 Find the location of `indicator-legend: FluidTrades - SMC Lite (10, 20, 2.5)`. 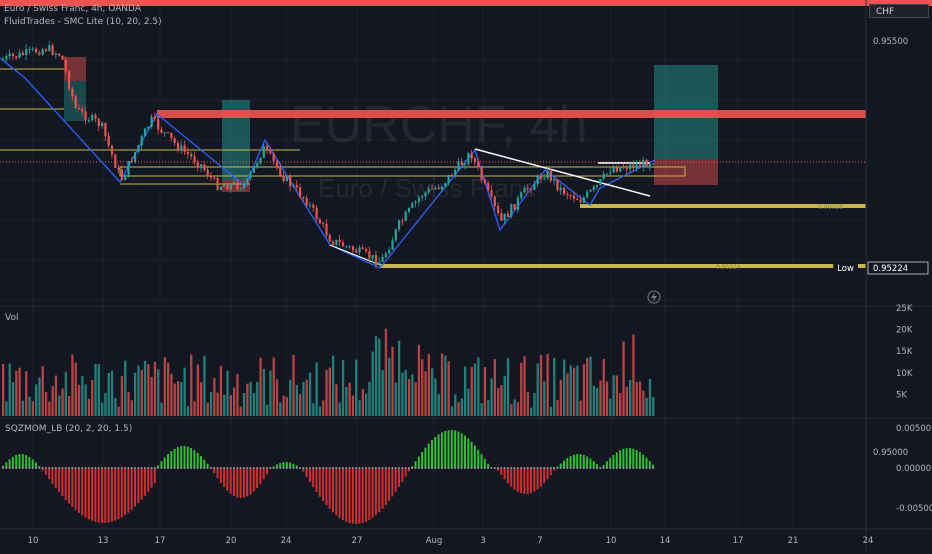

indicator-legend: FluidTrades - SMC Lite (10, 20, 2.5) is located at coordinates (83, 22).